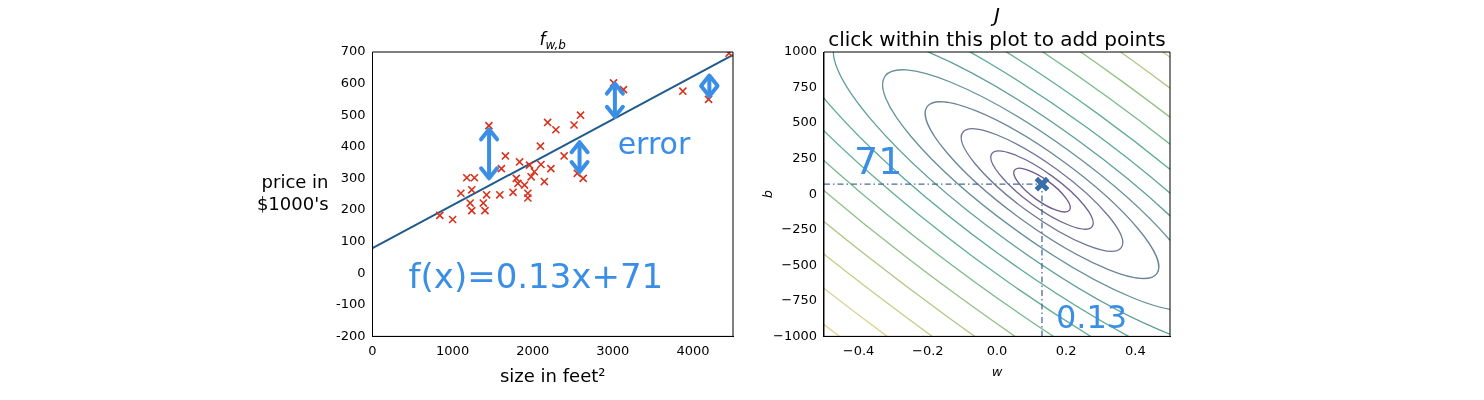  I want to click on y-tick-label: −250, so click(799, 229).